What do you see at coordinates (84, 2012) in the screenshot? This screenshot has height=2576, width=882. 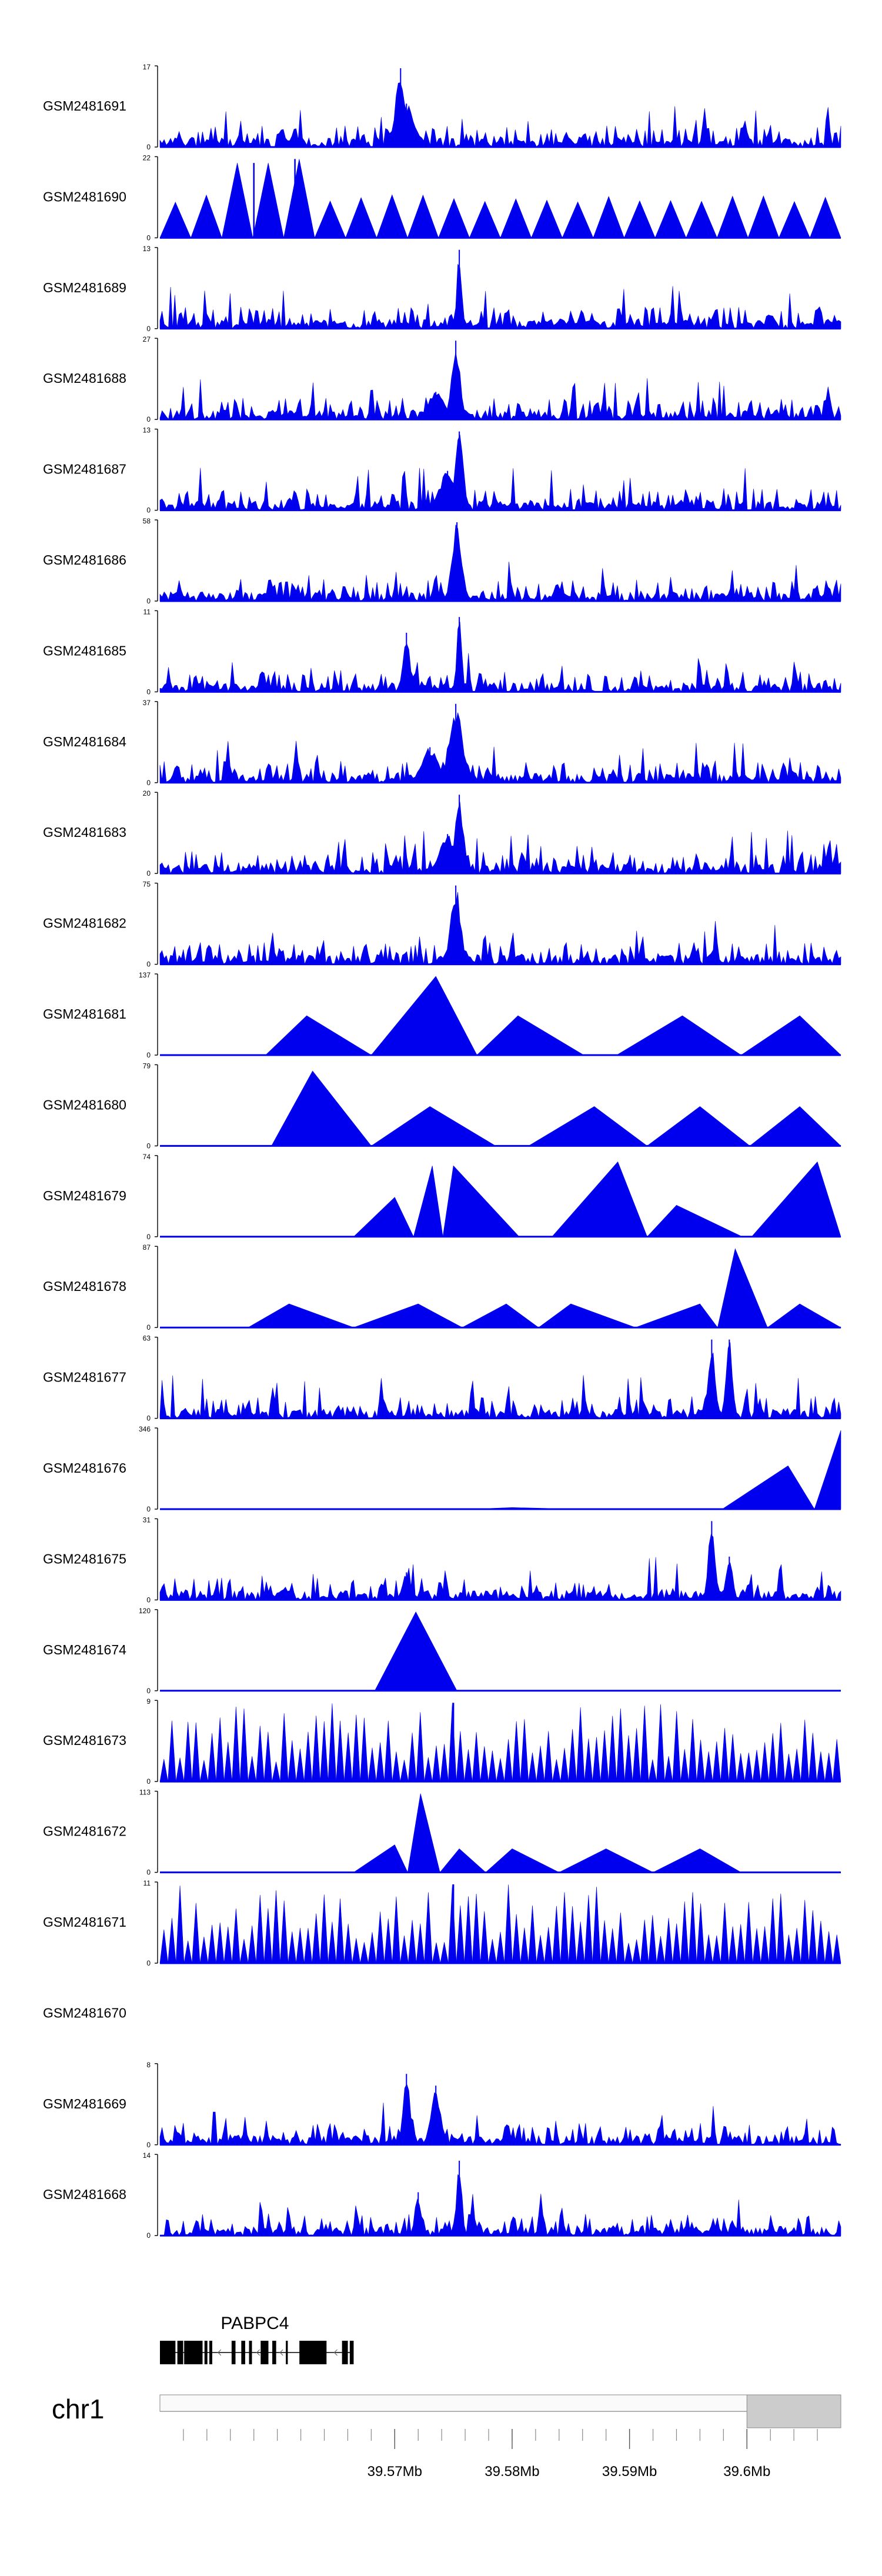 I see `track-label: GSM2481670` at bounding box center [84, 2012].